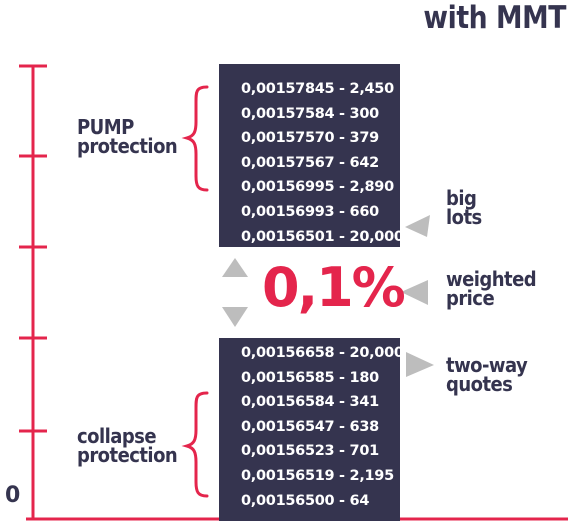  I want to click on ask-row: 0,00156993 - 660, so click(310, 211).